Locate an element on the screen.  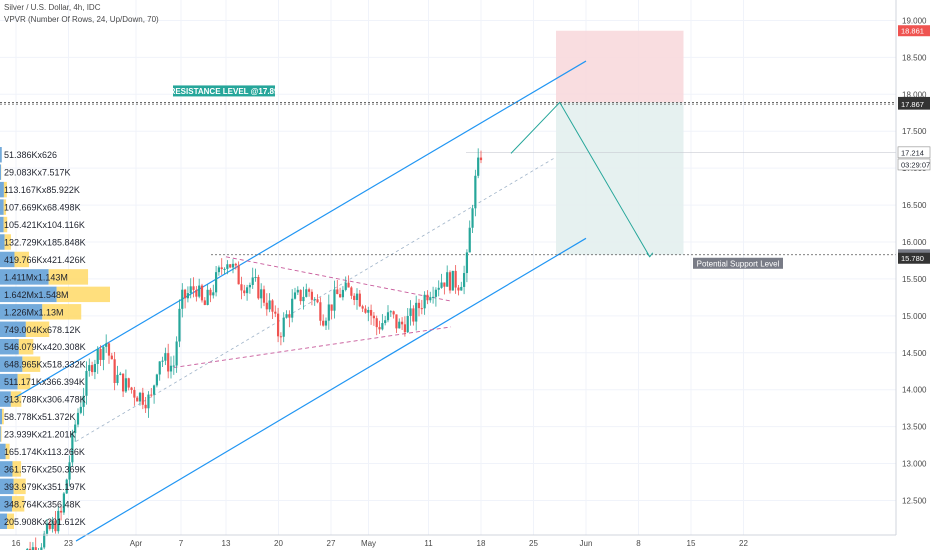
volume-row-label: 511.171Kx366.394K is located at coordinates (44, 382).